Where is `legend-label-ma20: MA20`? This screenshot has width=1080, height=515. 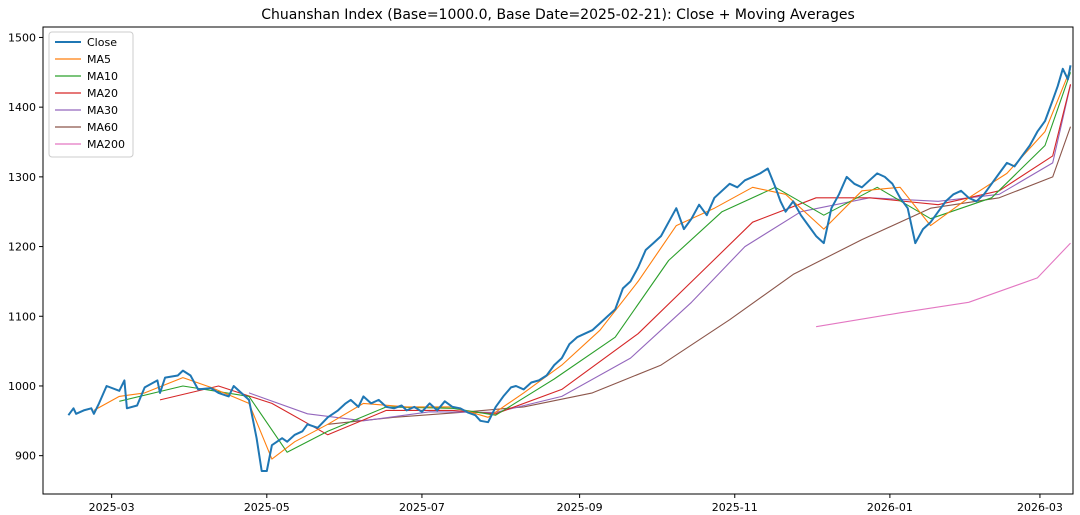 legend-label-ma20: MA20 is located at coordinates (102, 93).